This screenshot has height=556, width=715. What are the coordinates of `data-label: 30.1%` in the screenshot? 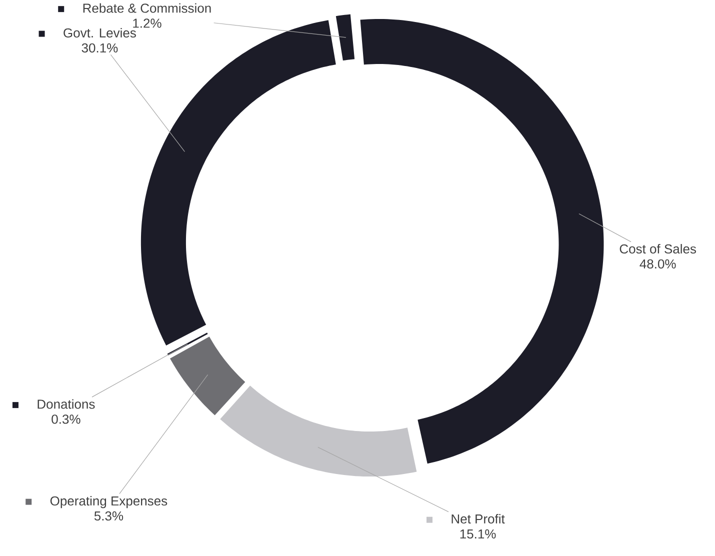 It's located at (100, 48).